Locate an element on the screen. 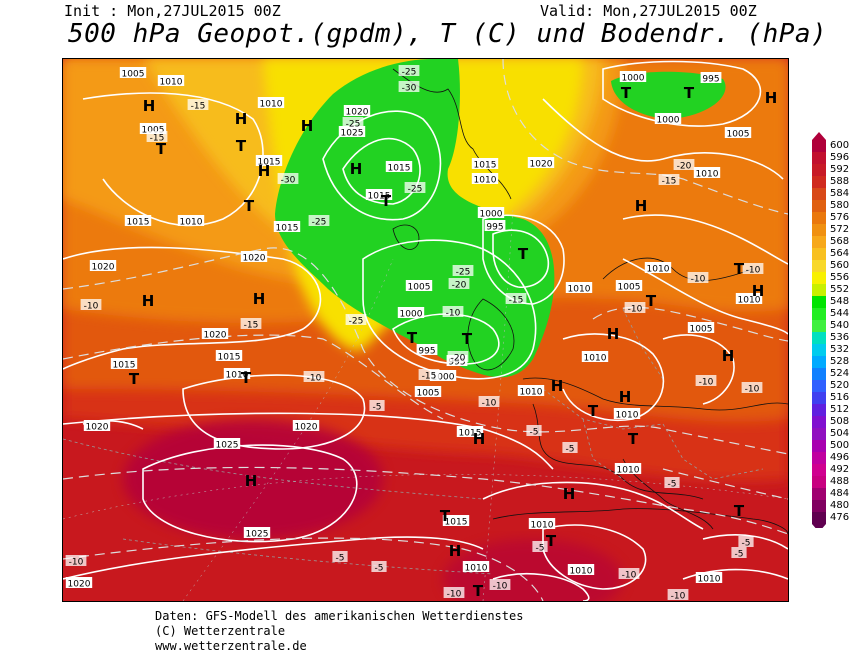 This screenshot has width=850, height=657. svg-text: 1025 is located at coordinates (227, 446).